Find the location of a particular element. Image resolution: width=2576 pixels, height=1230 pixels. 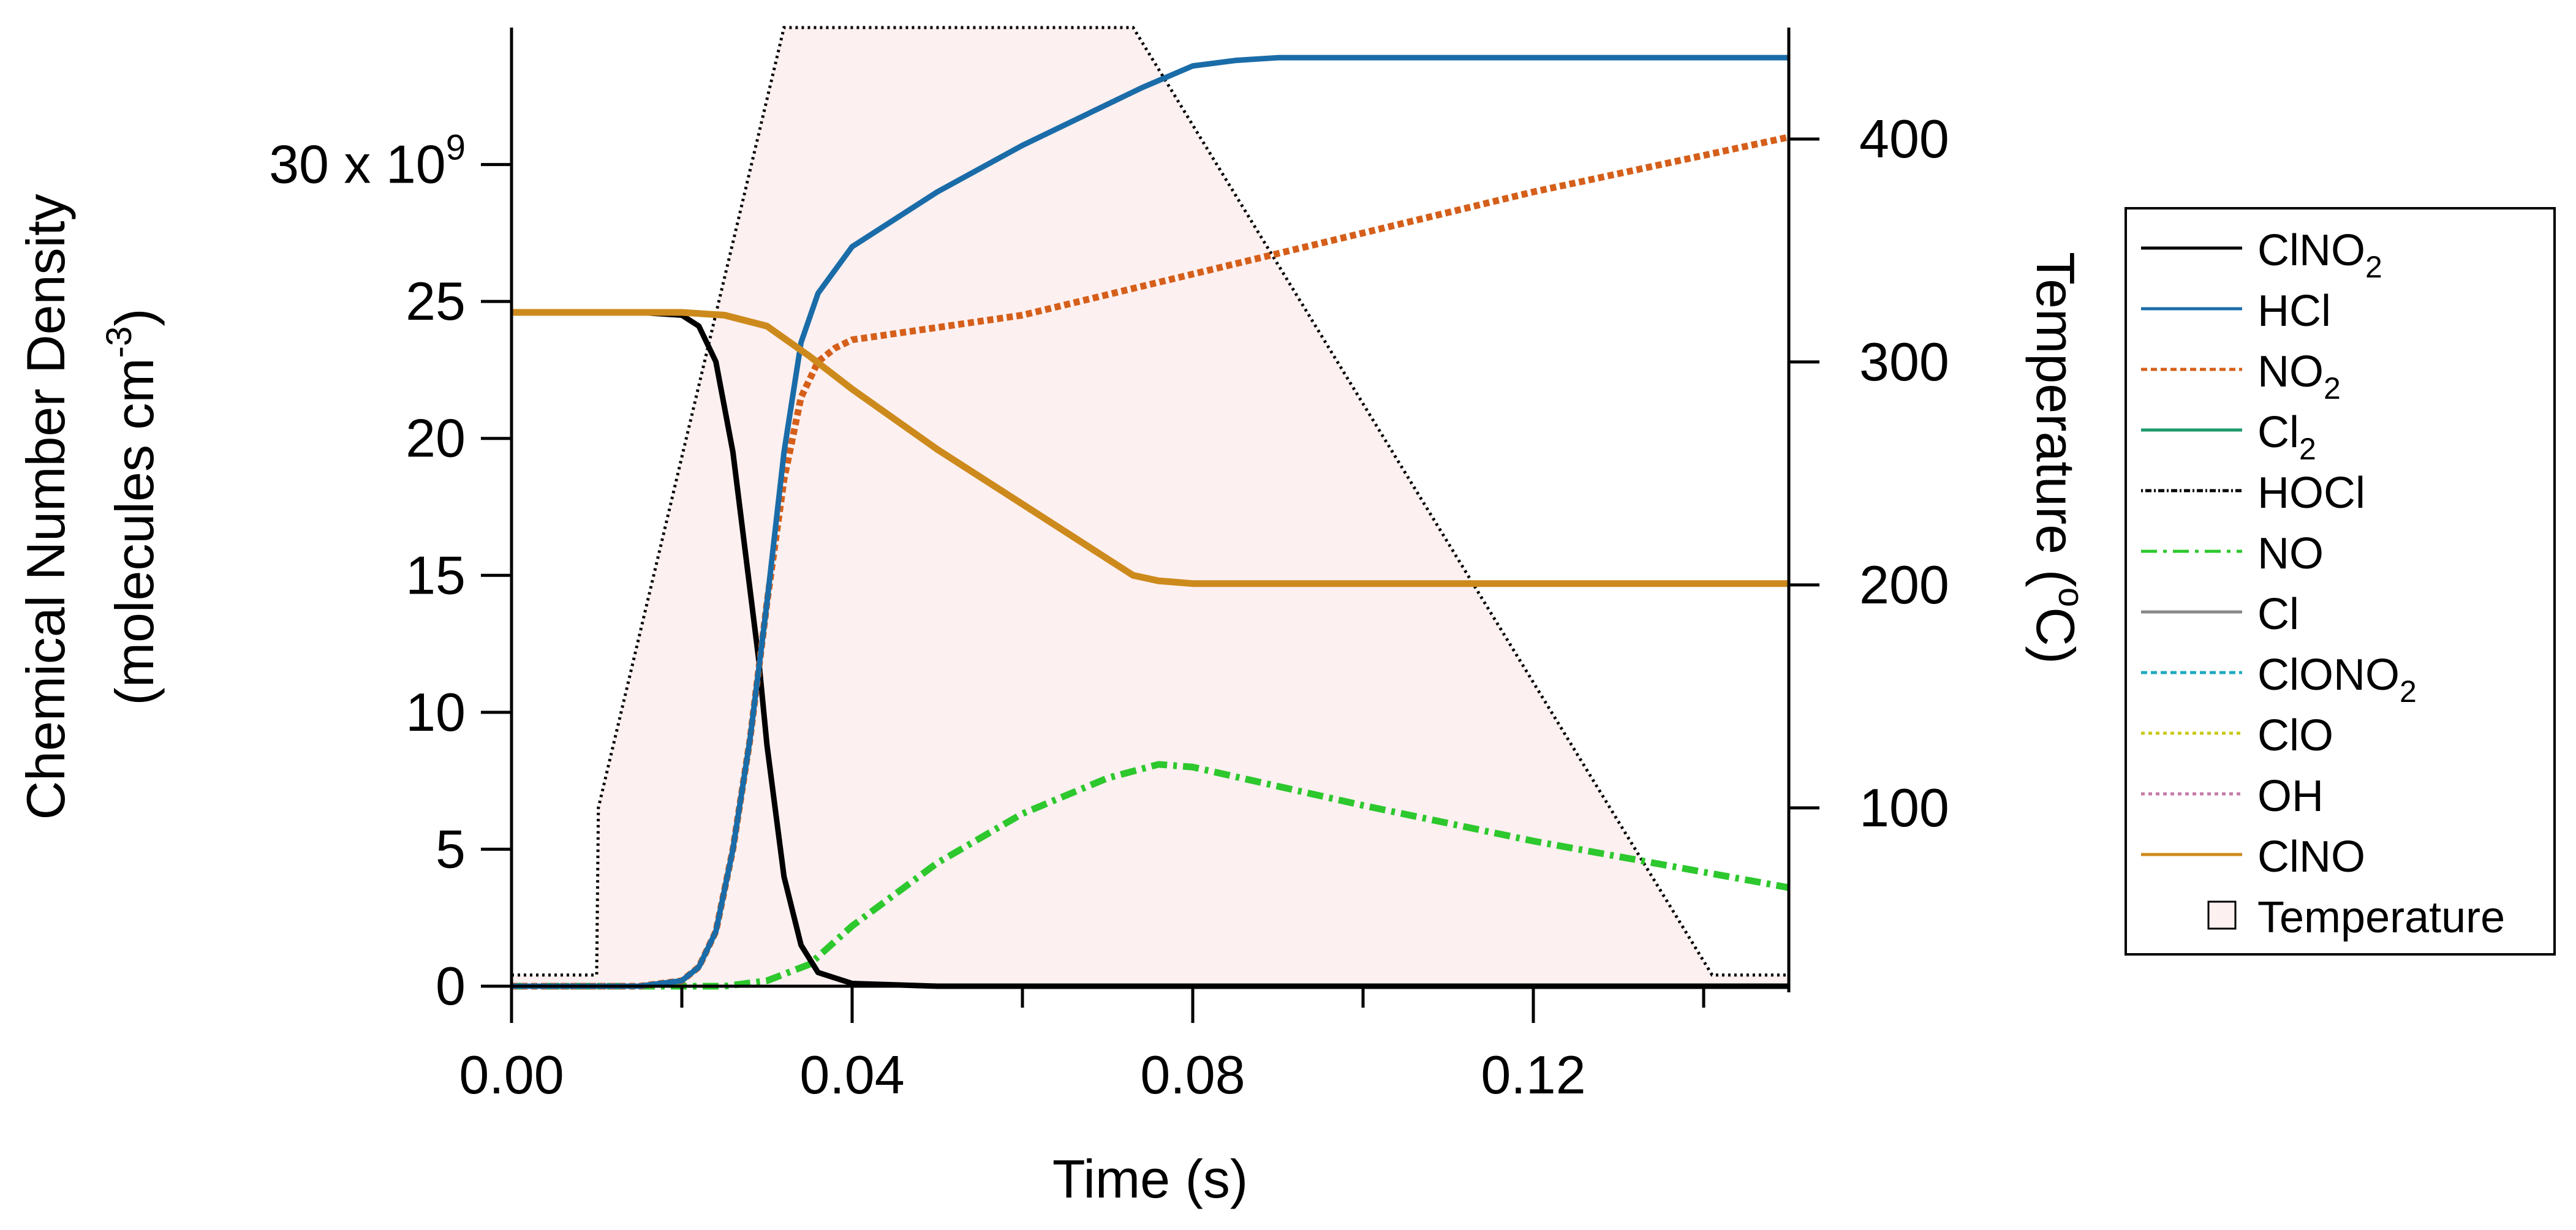

x-tick-label: 0.08 is located at coordinates (1192, 1074).